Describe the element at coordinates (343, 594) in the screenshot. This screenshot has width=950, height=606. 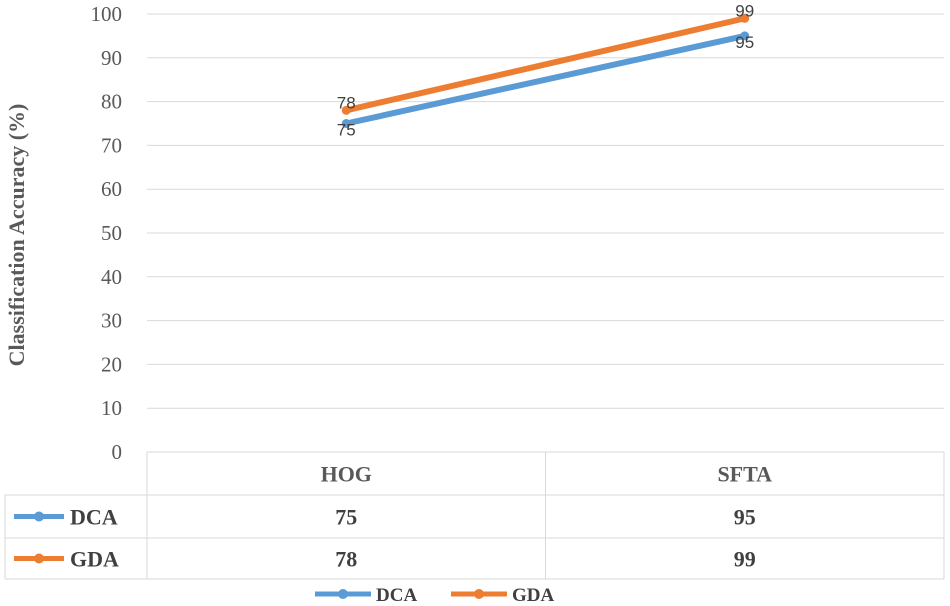
I see `legend-marker-dca` at that location.